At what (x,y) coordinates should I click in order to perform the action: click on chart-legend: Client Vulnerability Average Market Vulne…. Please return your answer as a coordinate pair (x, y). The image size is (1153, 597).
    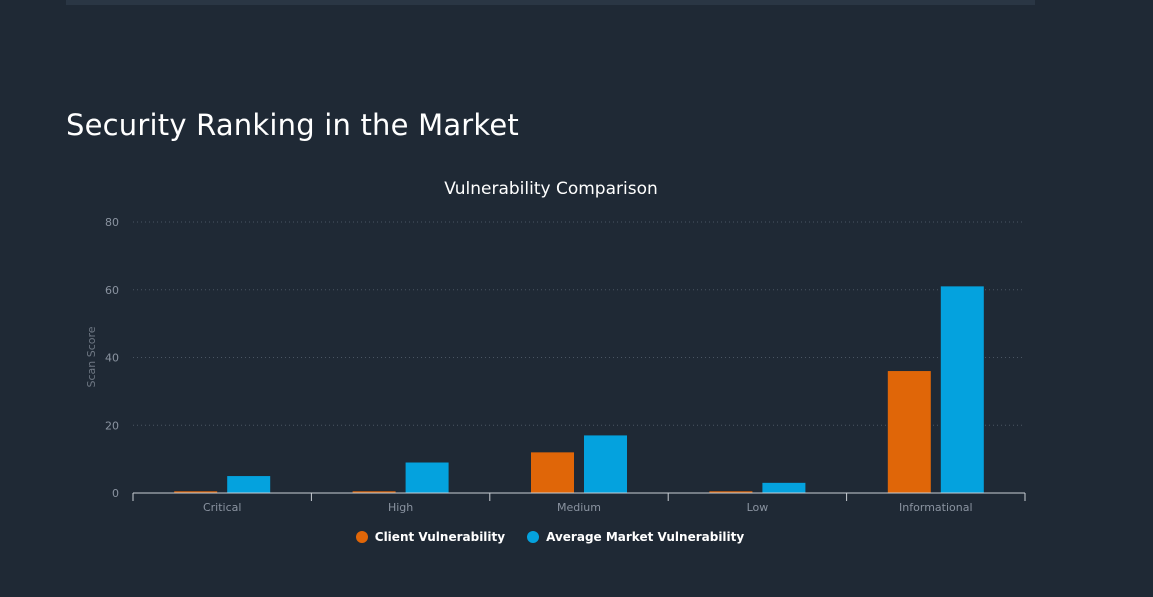
    Looking at the image, I should click on (550, 537).